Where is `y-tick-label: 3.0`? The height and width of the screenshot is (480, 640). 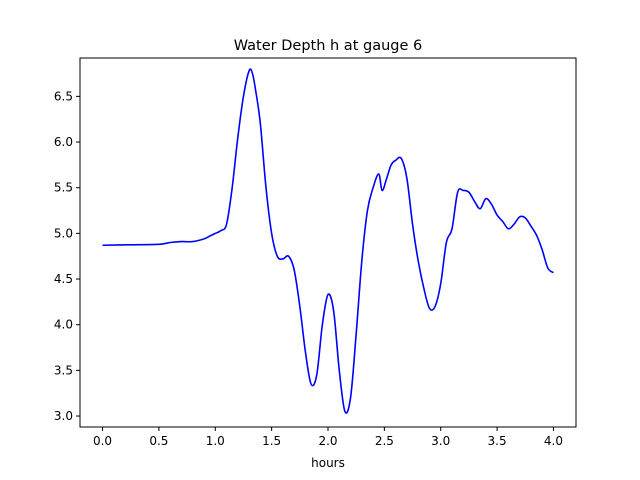
y-tick-label: 3.0 is located at coordinates (63, 416).